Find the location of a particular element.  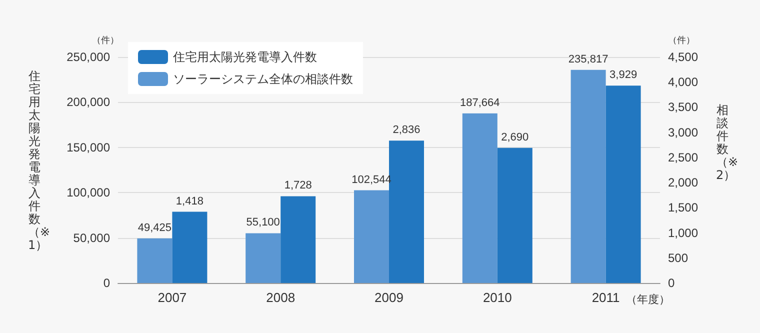

y-tick-label: 0 is located at coordinates (106, 283).